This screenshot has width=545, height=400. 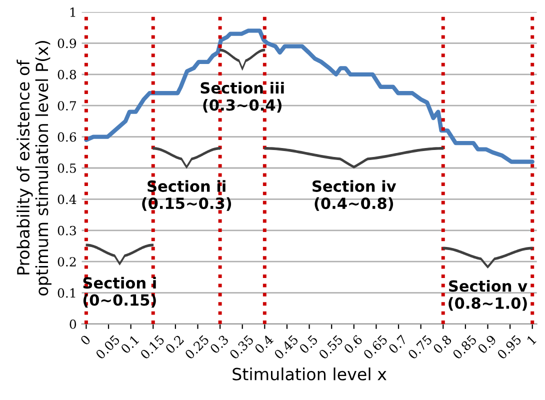 What do you see at coordinates (67, 168) in the screenshot?
I see `y-tick-label: 0.5` at bounding box center [67, 168].